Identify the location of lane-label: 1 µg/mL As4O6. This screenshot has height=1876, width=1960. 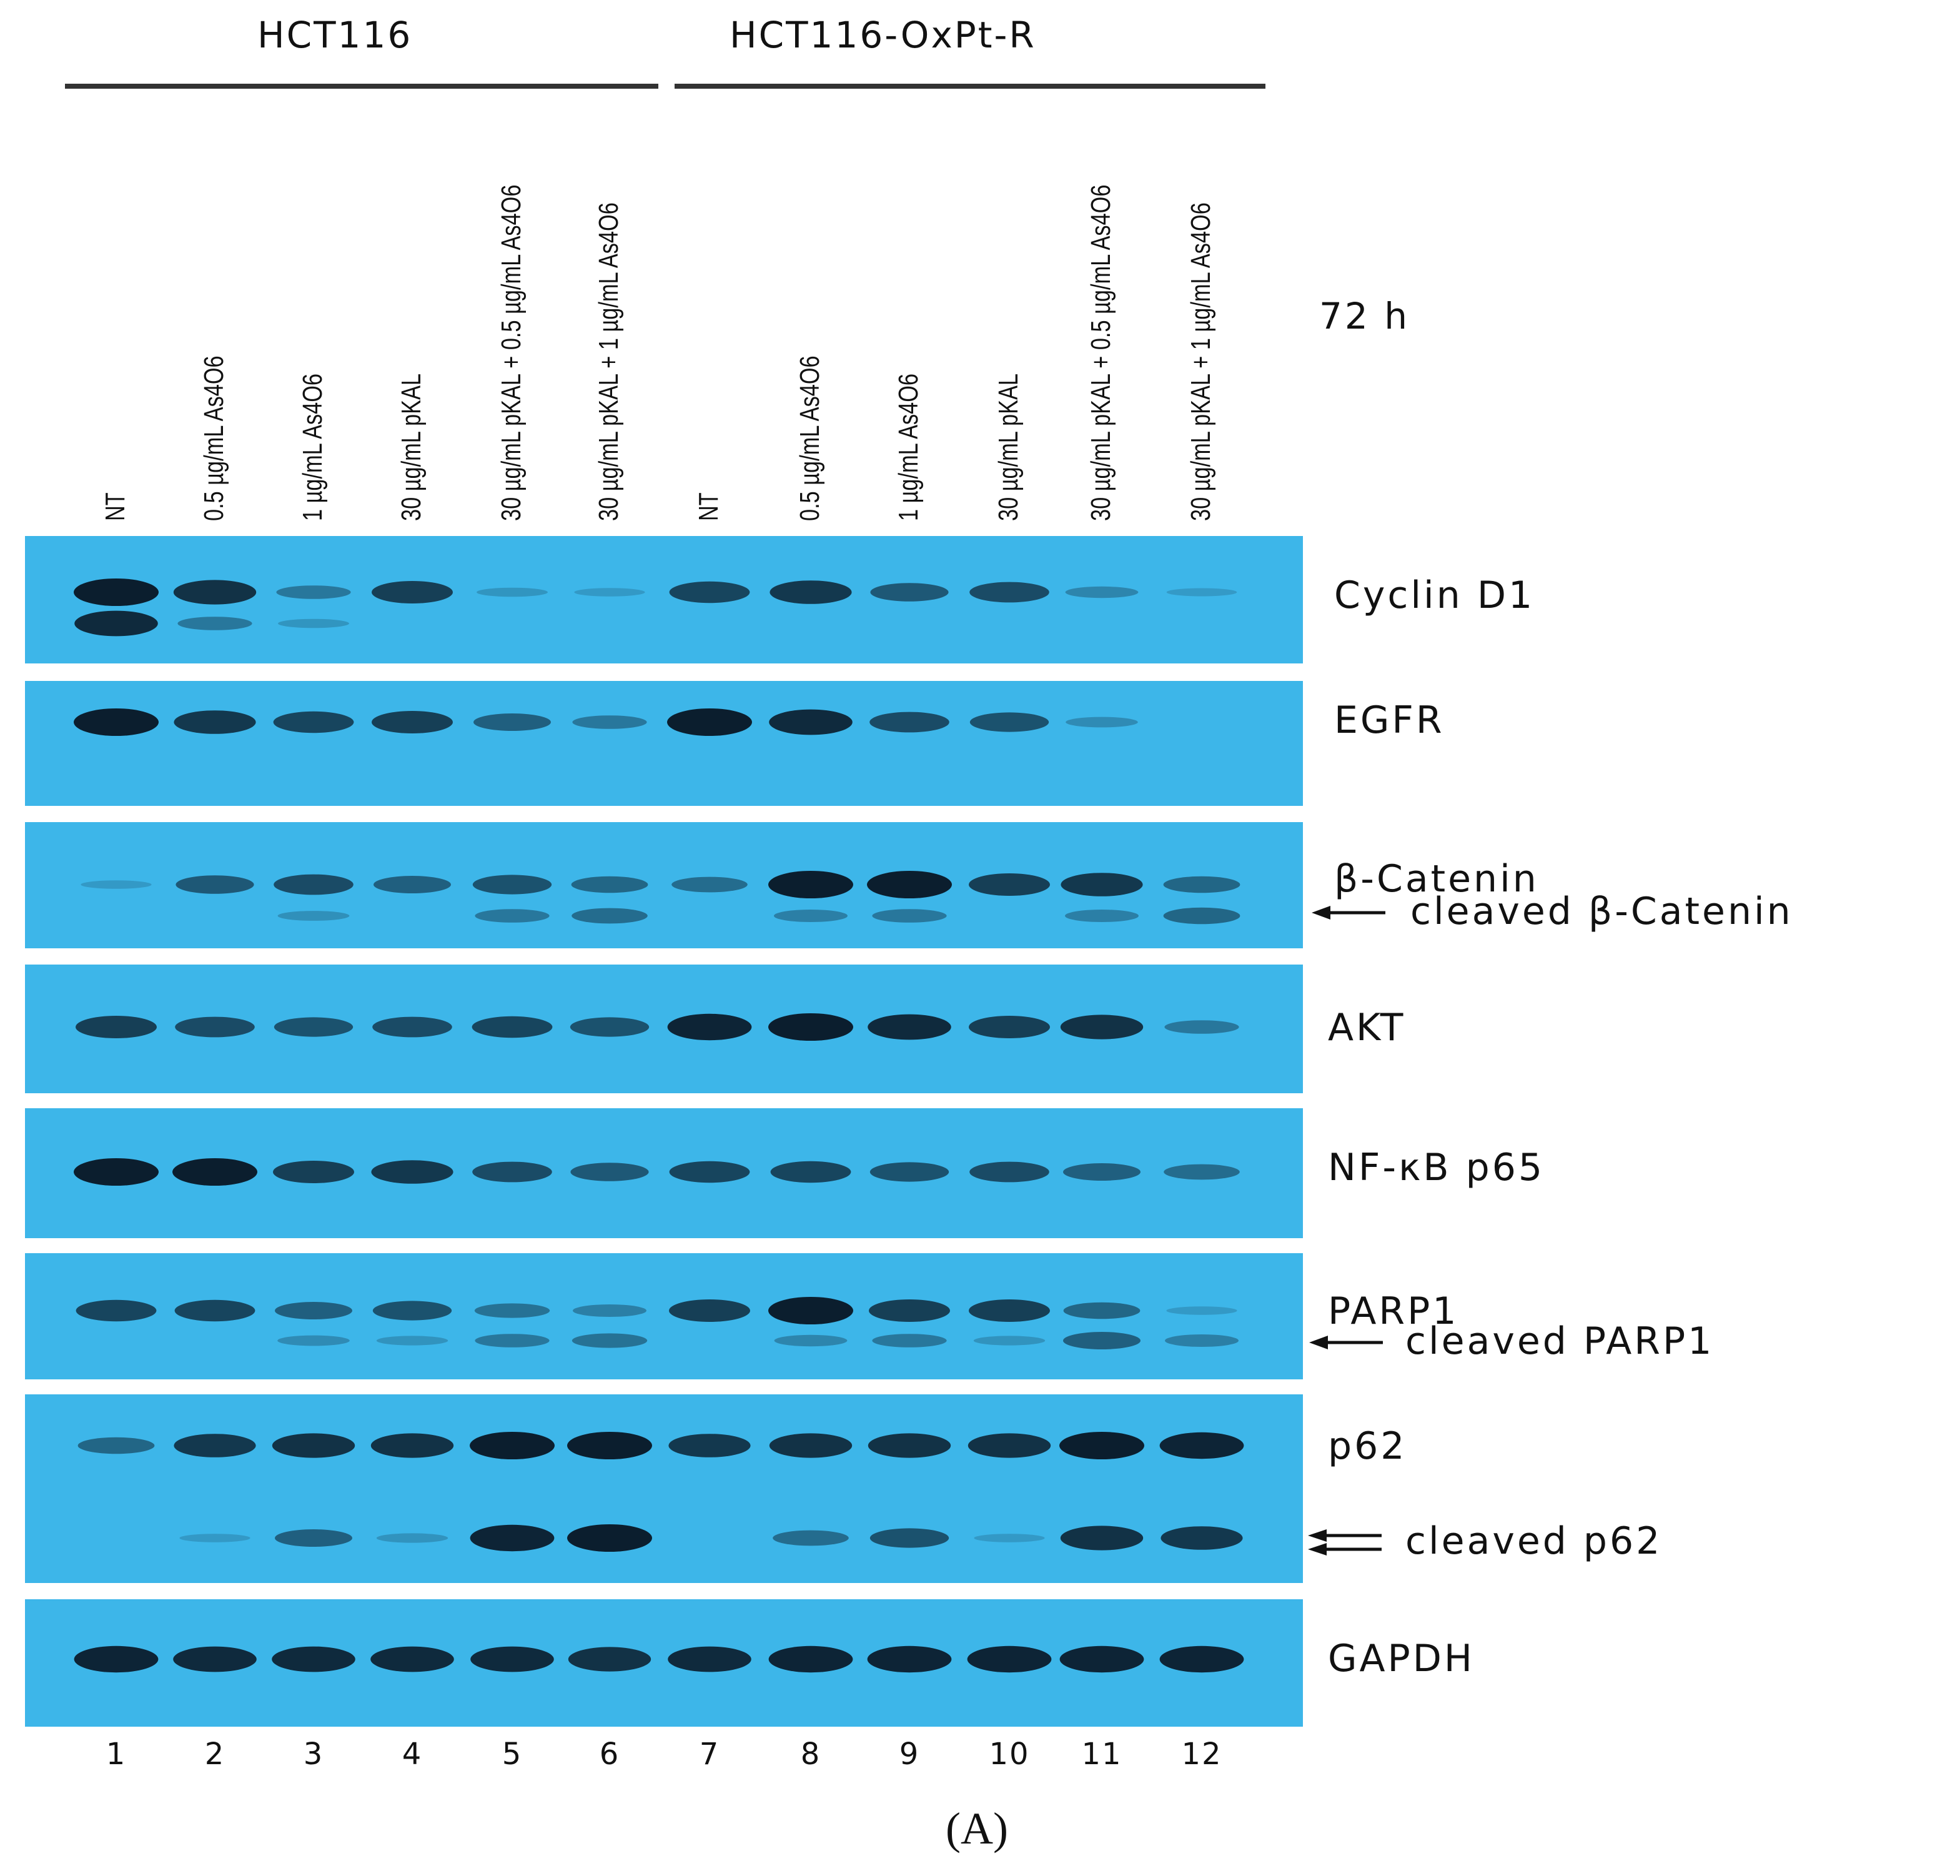
(908, 448).